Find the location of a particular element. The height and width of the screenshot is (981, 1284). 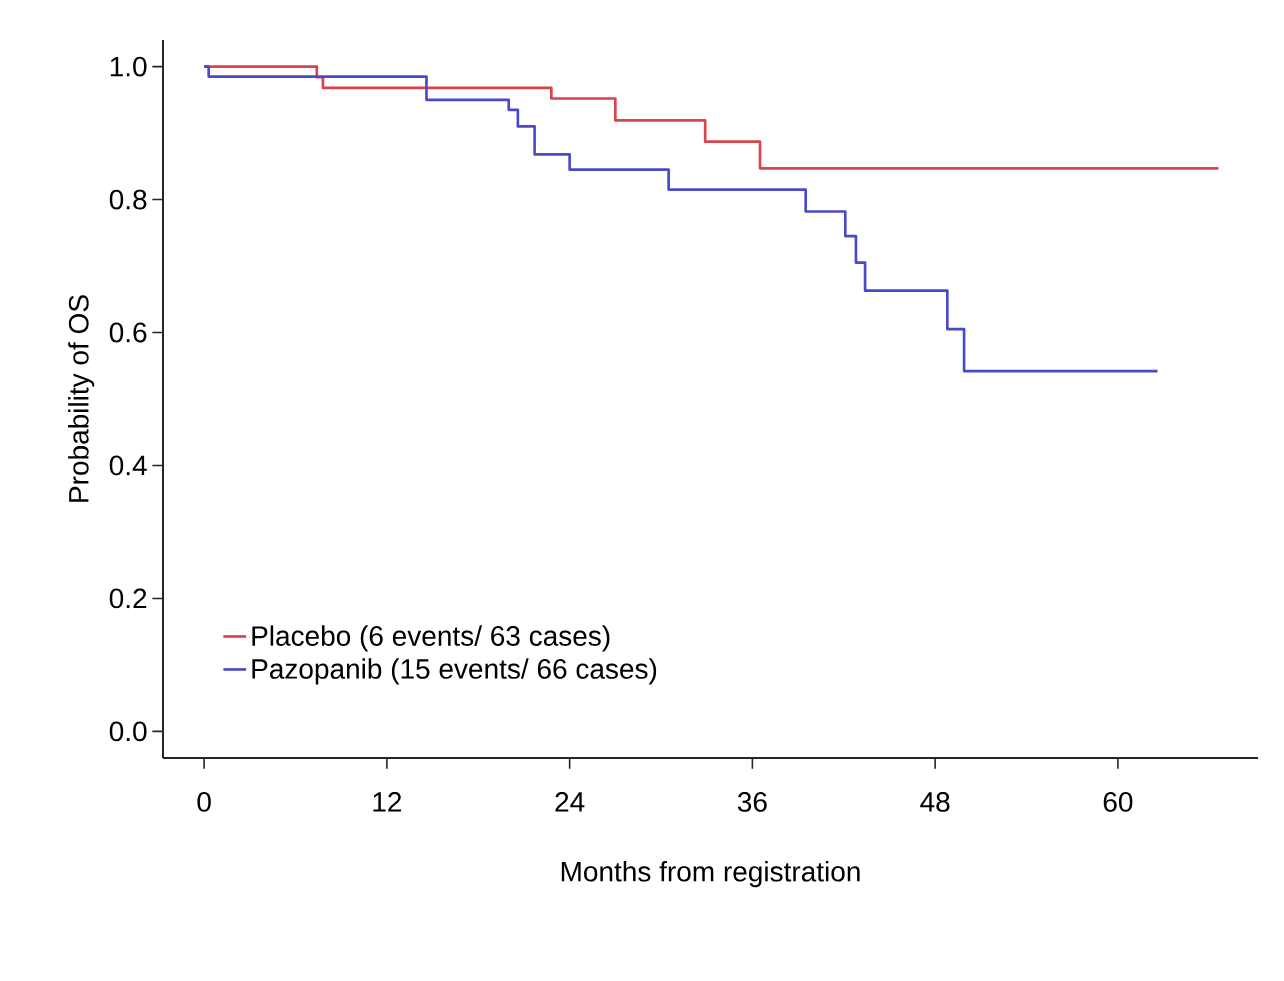

y-axis-title: Probability of OS is located at coordinates (81, 398).